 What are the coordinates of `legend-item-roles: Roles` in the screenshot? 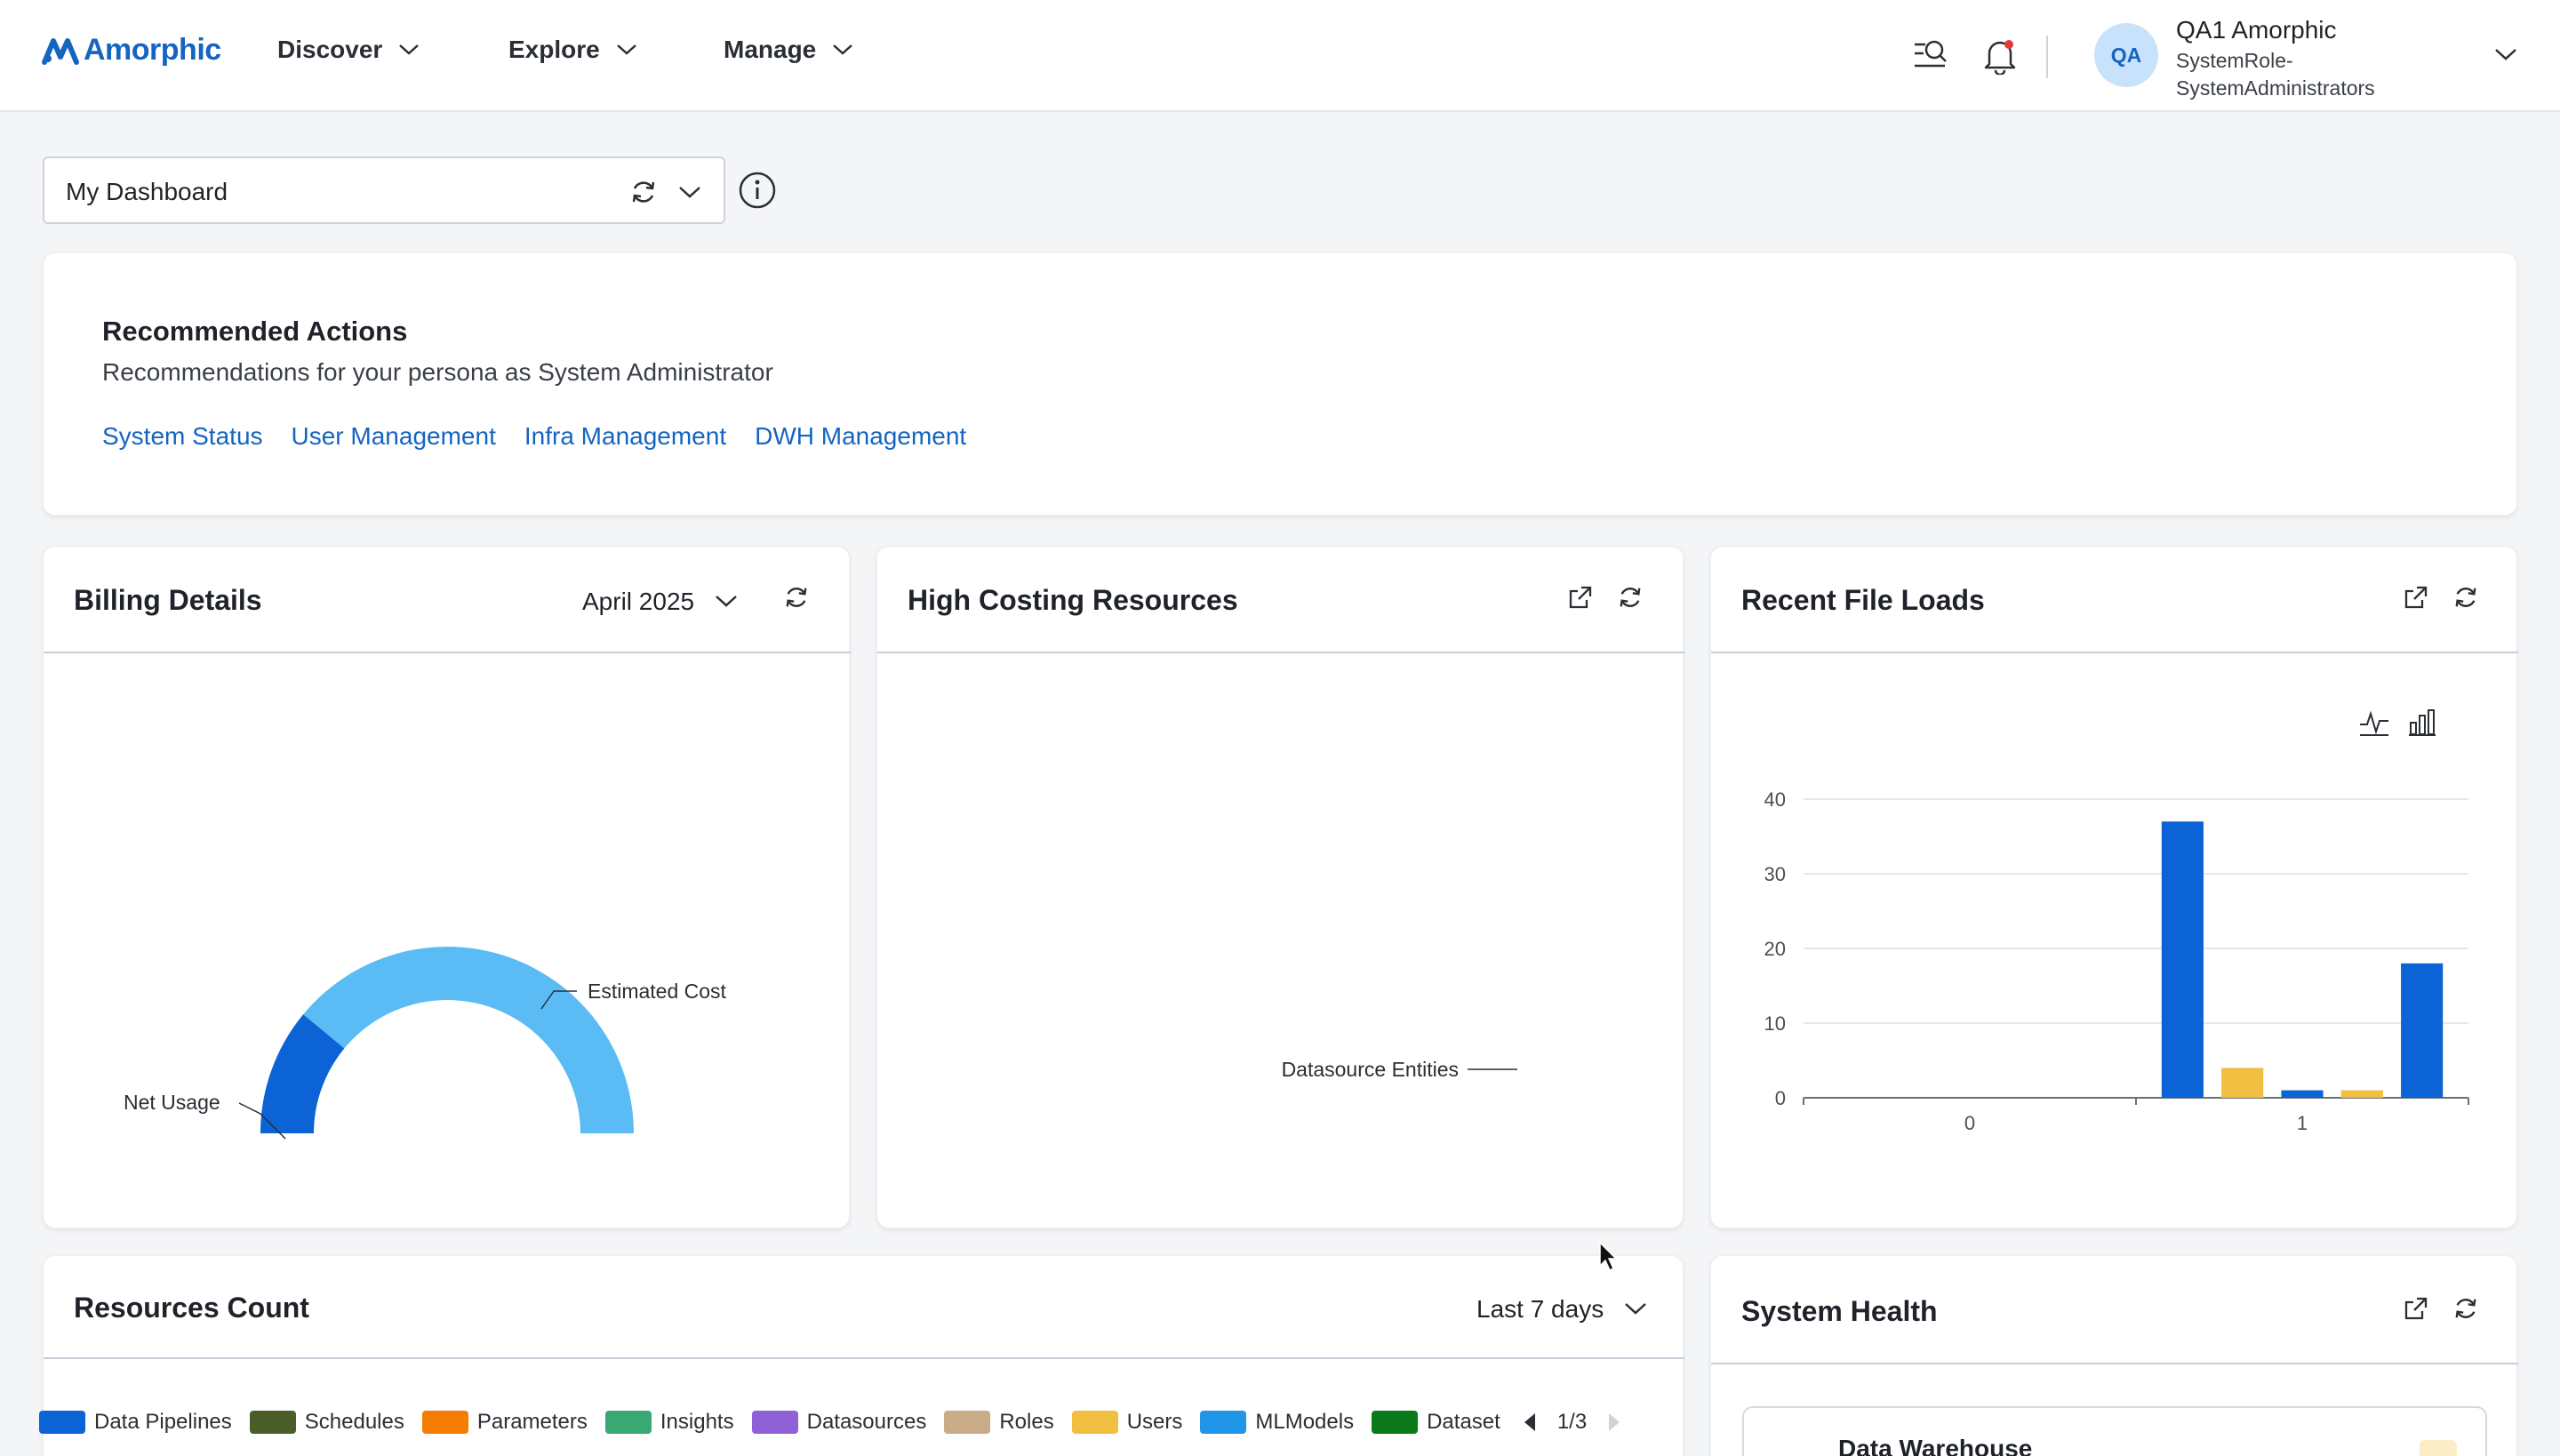 It's located at (999, 1422).